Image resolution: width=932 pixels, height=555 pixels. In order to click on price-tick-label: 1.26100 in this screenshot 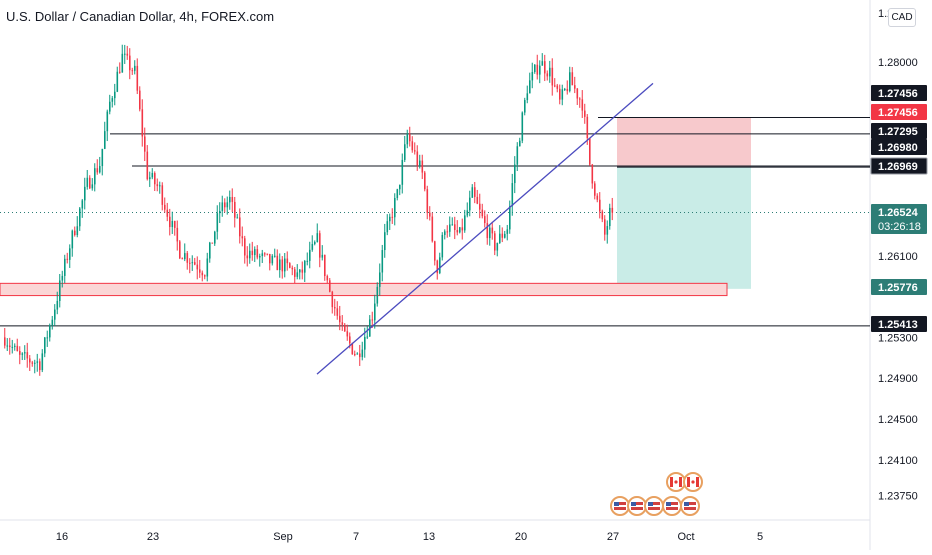, I will do `click(898, 257)`.